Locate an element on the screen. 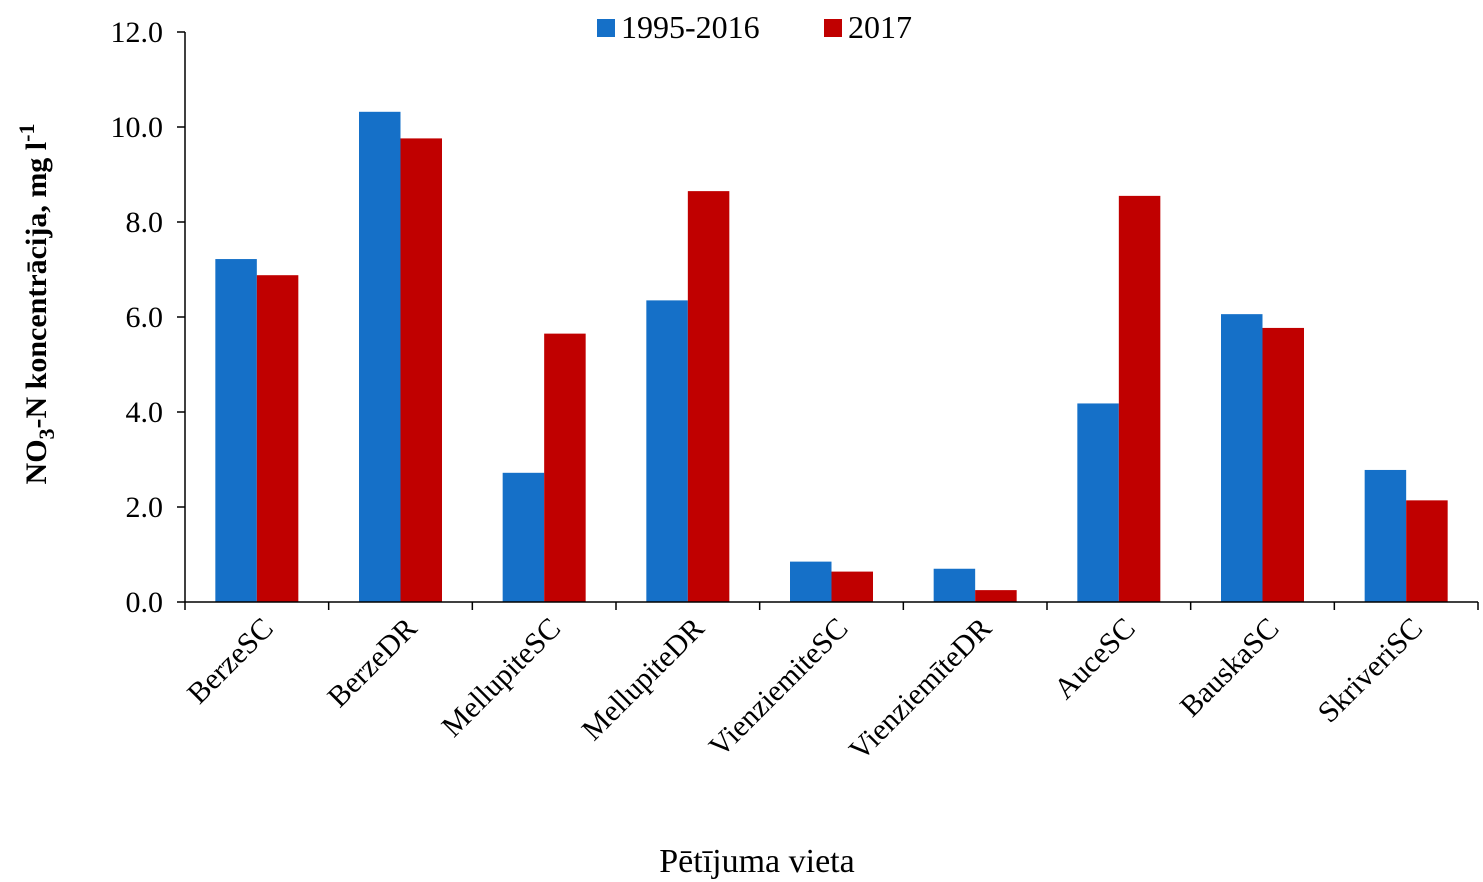 This screenshot has height=882, width=1483. bar-series1-MellupiteDR is located at coordinates (667, 451).